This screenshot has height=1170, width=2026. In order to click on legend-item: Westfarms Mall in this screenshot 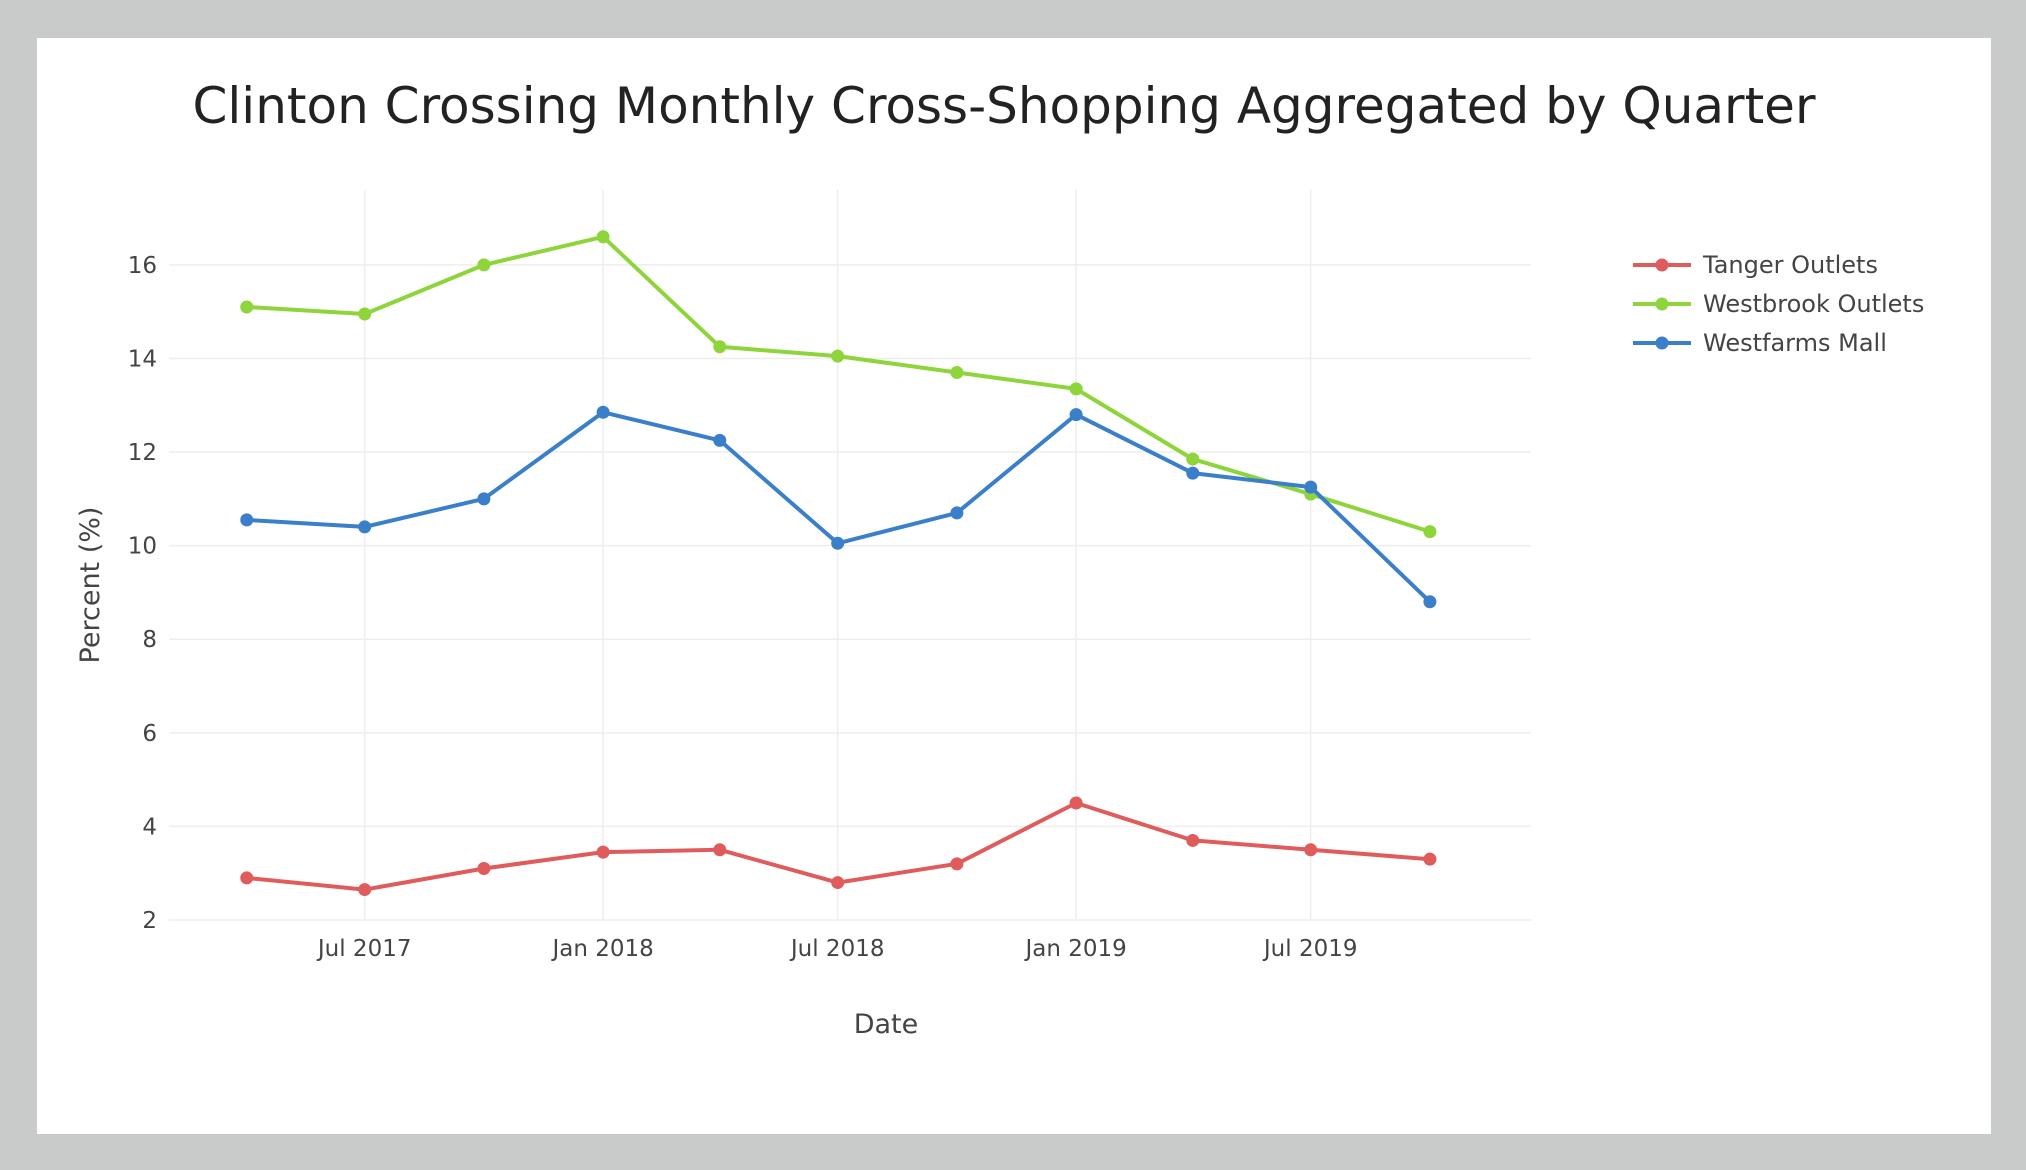, I will do `click(1760, 343)`.